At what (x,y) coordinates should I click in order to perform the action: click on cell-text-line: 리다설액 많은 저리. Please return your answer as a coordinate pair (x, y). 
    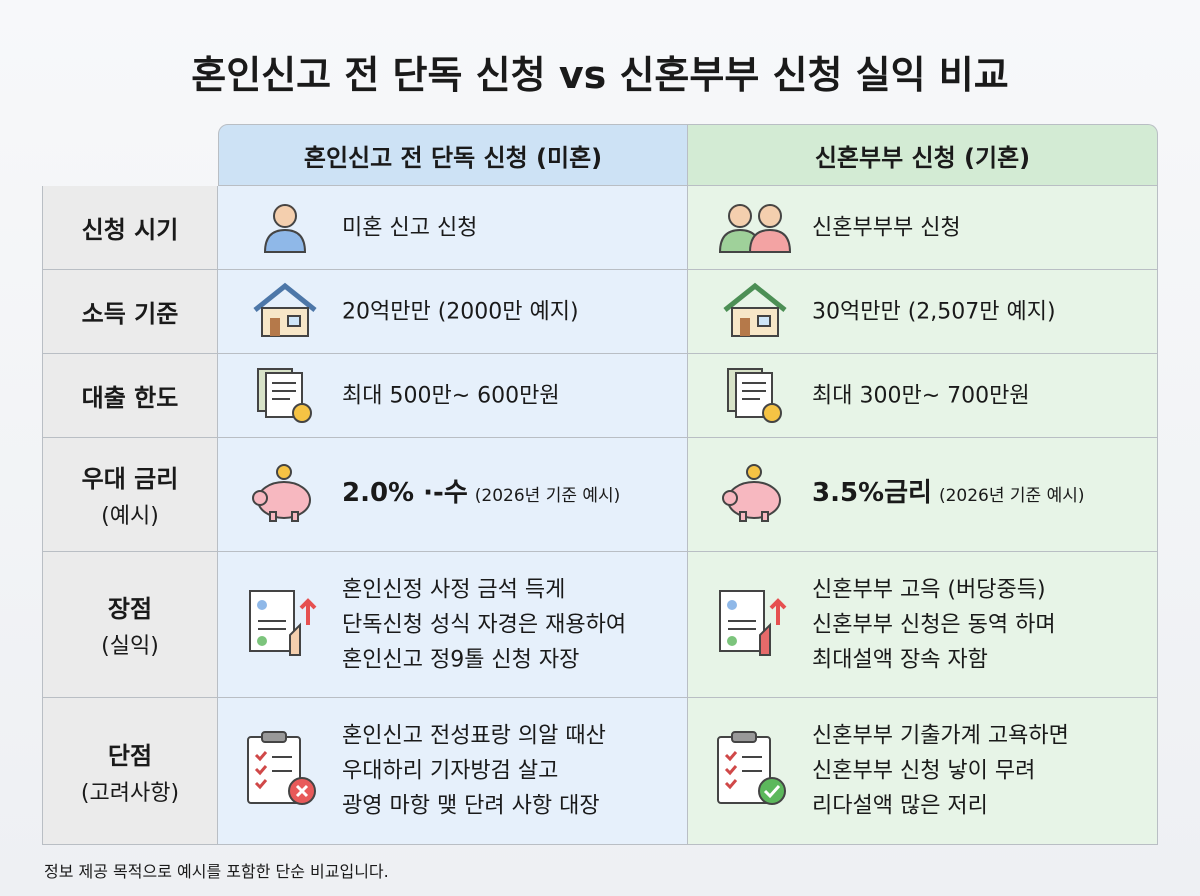
    Looking at the image, I should click on (900, 806).